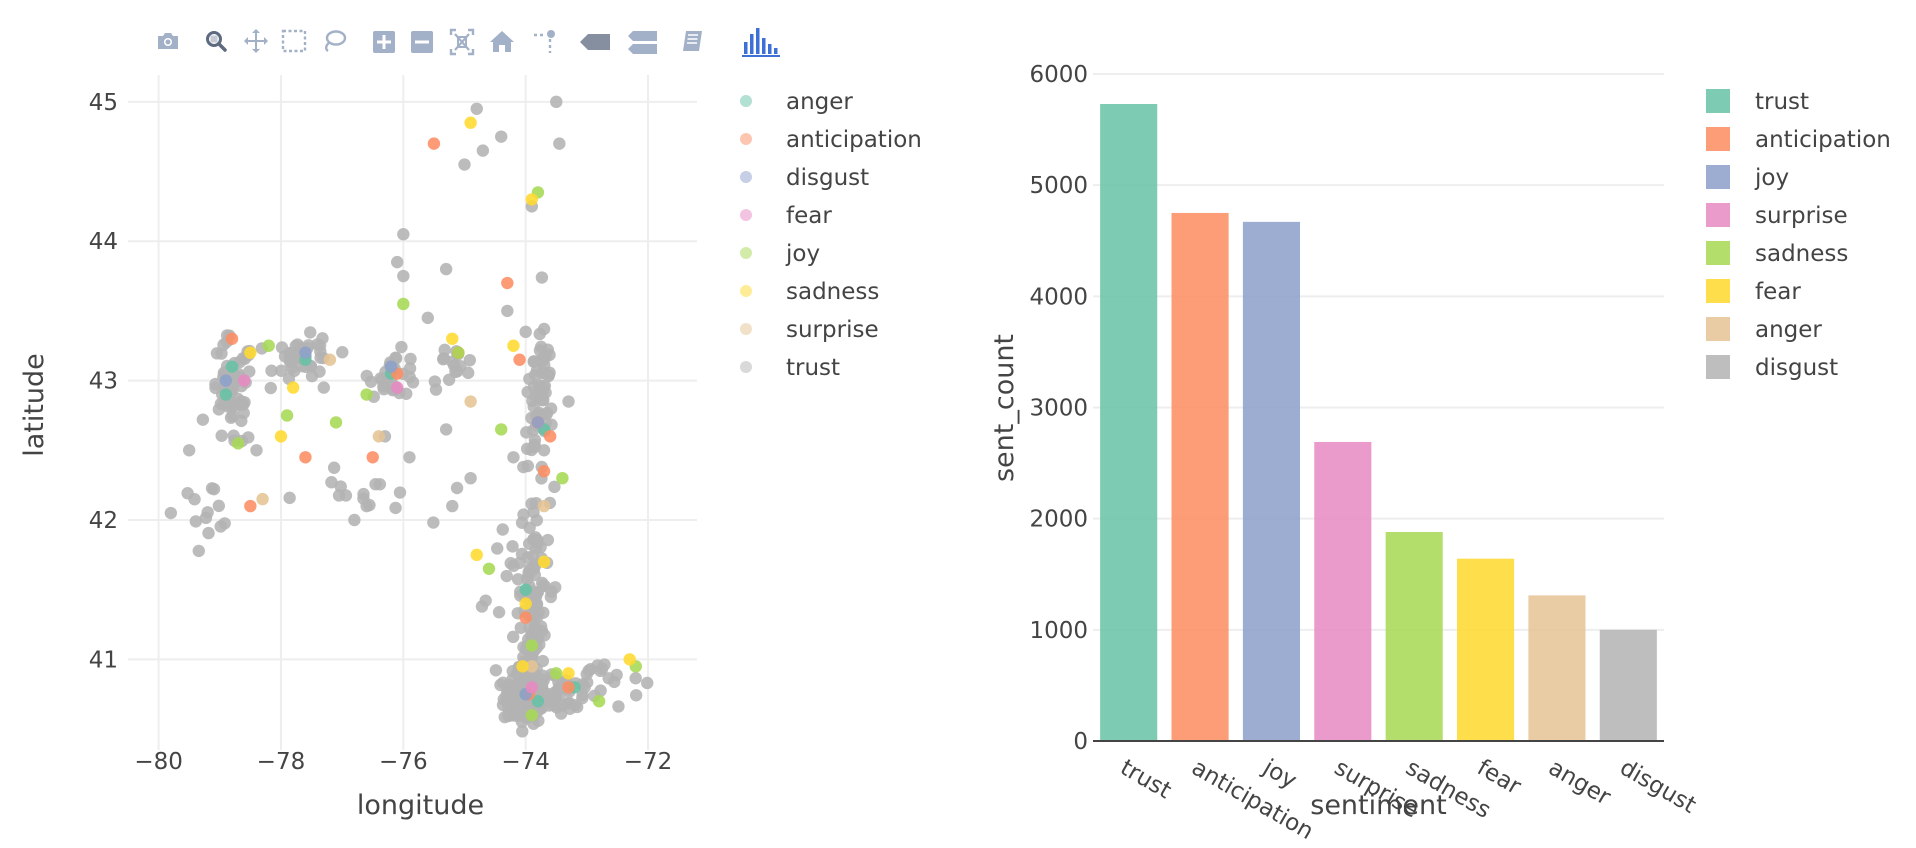 This screenshot has height=848, width=1916. Describe the element at coordinates (1772, 368) in the screenshot. I see `bar-legend-item-disgust: disgust` at that location.